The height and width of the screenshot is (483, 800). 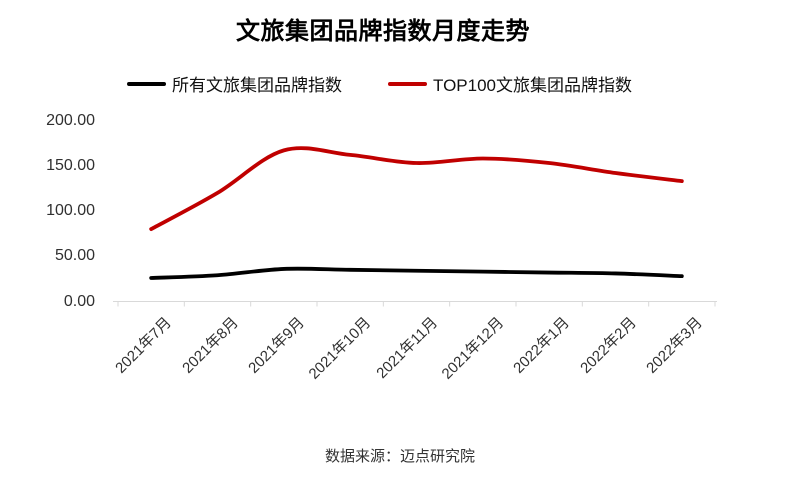 What do you see at coordinates (70, 120) in the screenshot?
I see `y-tick-label: 200.00` at bounding box center [70, 120].